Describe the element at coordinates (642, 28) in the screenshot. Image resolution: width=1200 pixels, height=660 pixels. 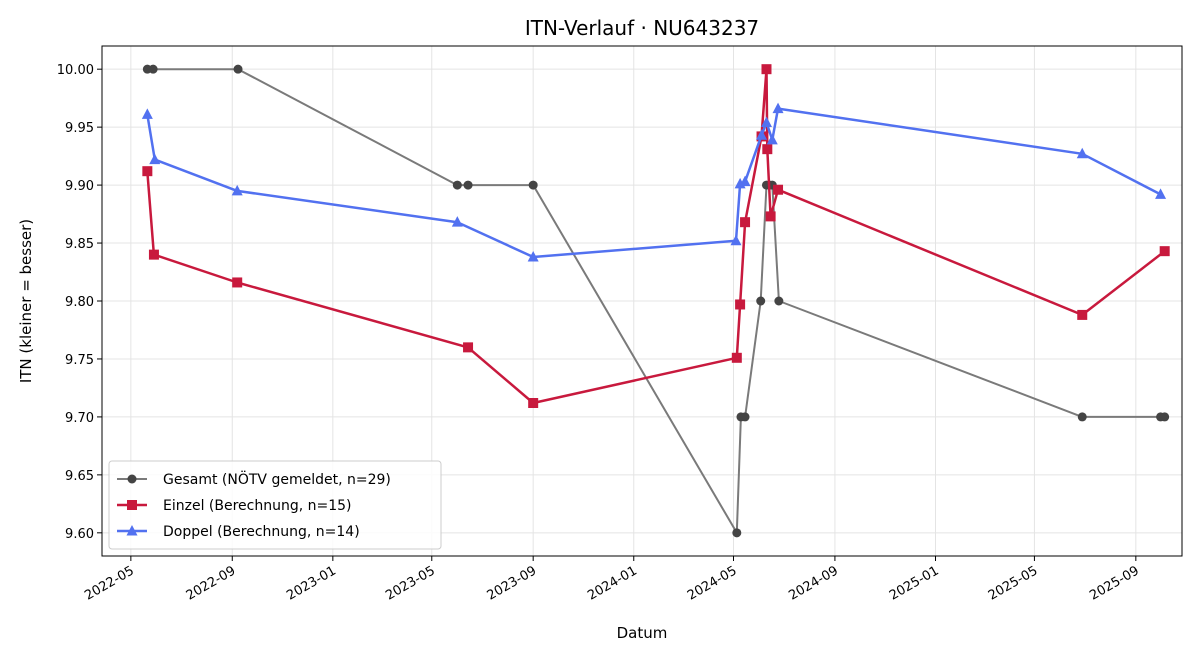
I see `chart-title: ITN-Verlauf · NU643237` at that location.